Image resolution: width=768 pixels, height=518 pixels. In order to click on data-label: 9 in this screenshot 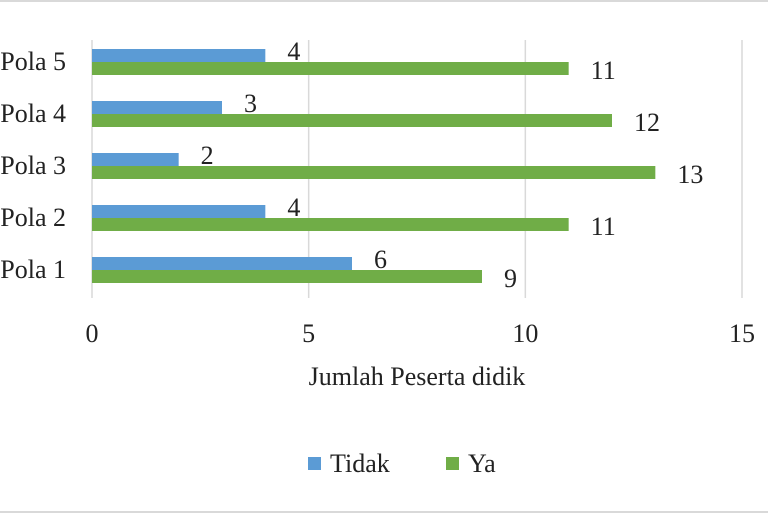, I will do `click(510, 278)`.